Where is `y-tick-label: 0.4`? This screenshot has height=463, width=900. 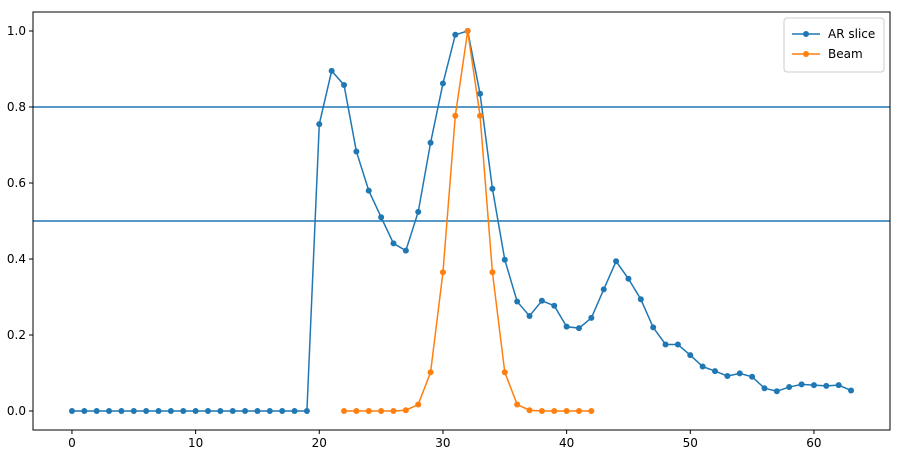
y-tick-label: 0.4 is located at coordinates (16, 259).